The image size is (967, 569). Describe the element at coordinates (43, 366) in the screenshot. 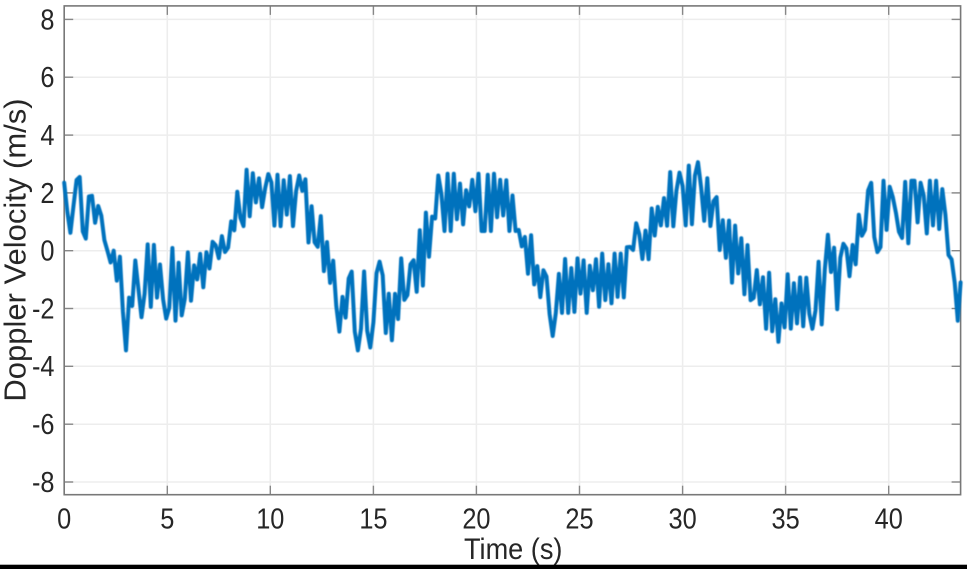

I see `svg-text: -4` at that location.